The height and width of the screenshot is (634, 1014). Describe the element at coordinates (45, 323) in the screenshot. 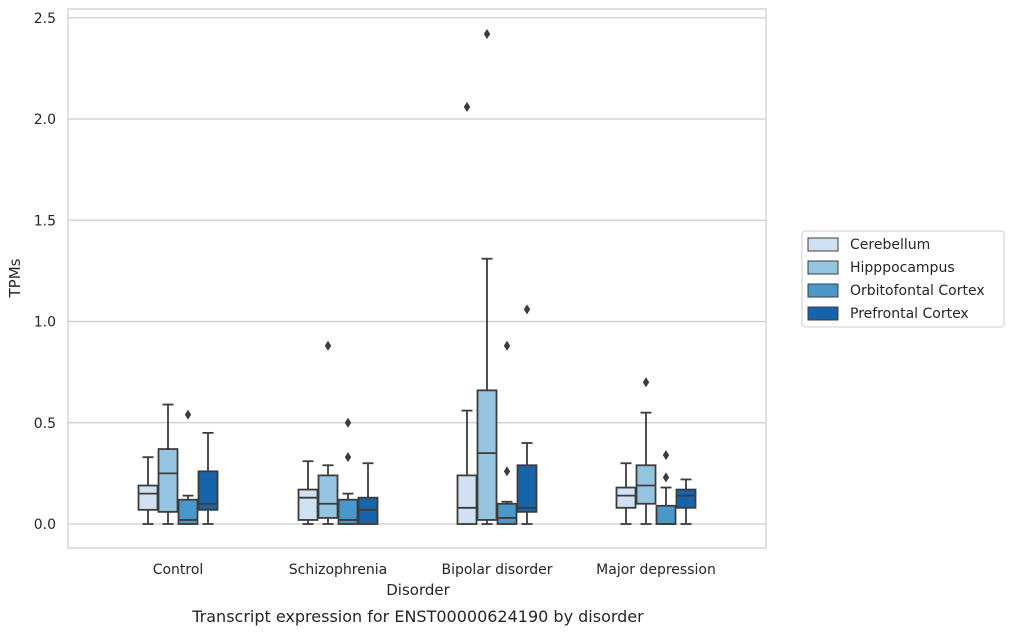

I see `y-tick-label: 1.0` at that location.